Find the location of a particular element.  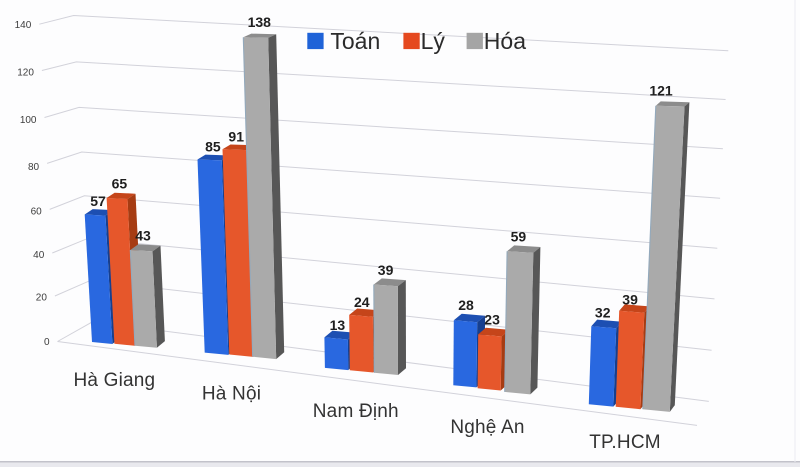

svg-text: 65 is located at coordinates (120, 183).